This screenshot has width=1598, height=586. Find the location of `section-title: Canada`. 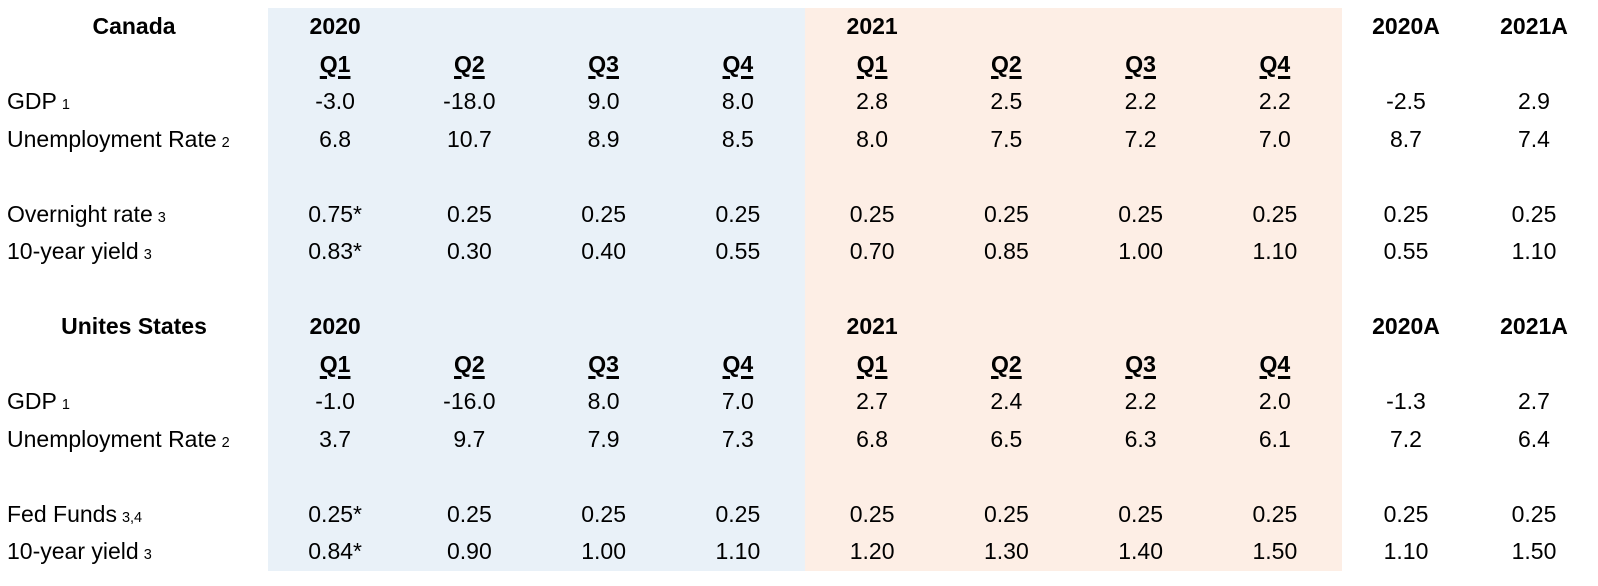

section-title: Canada is located at coordinates (134, 26).